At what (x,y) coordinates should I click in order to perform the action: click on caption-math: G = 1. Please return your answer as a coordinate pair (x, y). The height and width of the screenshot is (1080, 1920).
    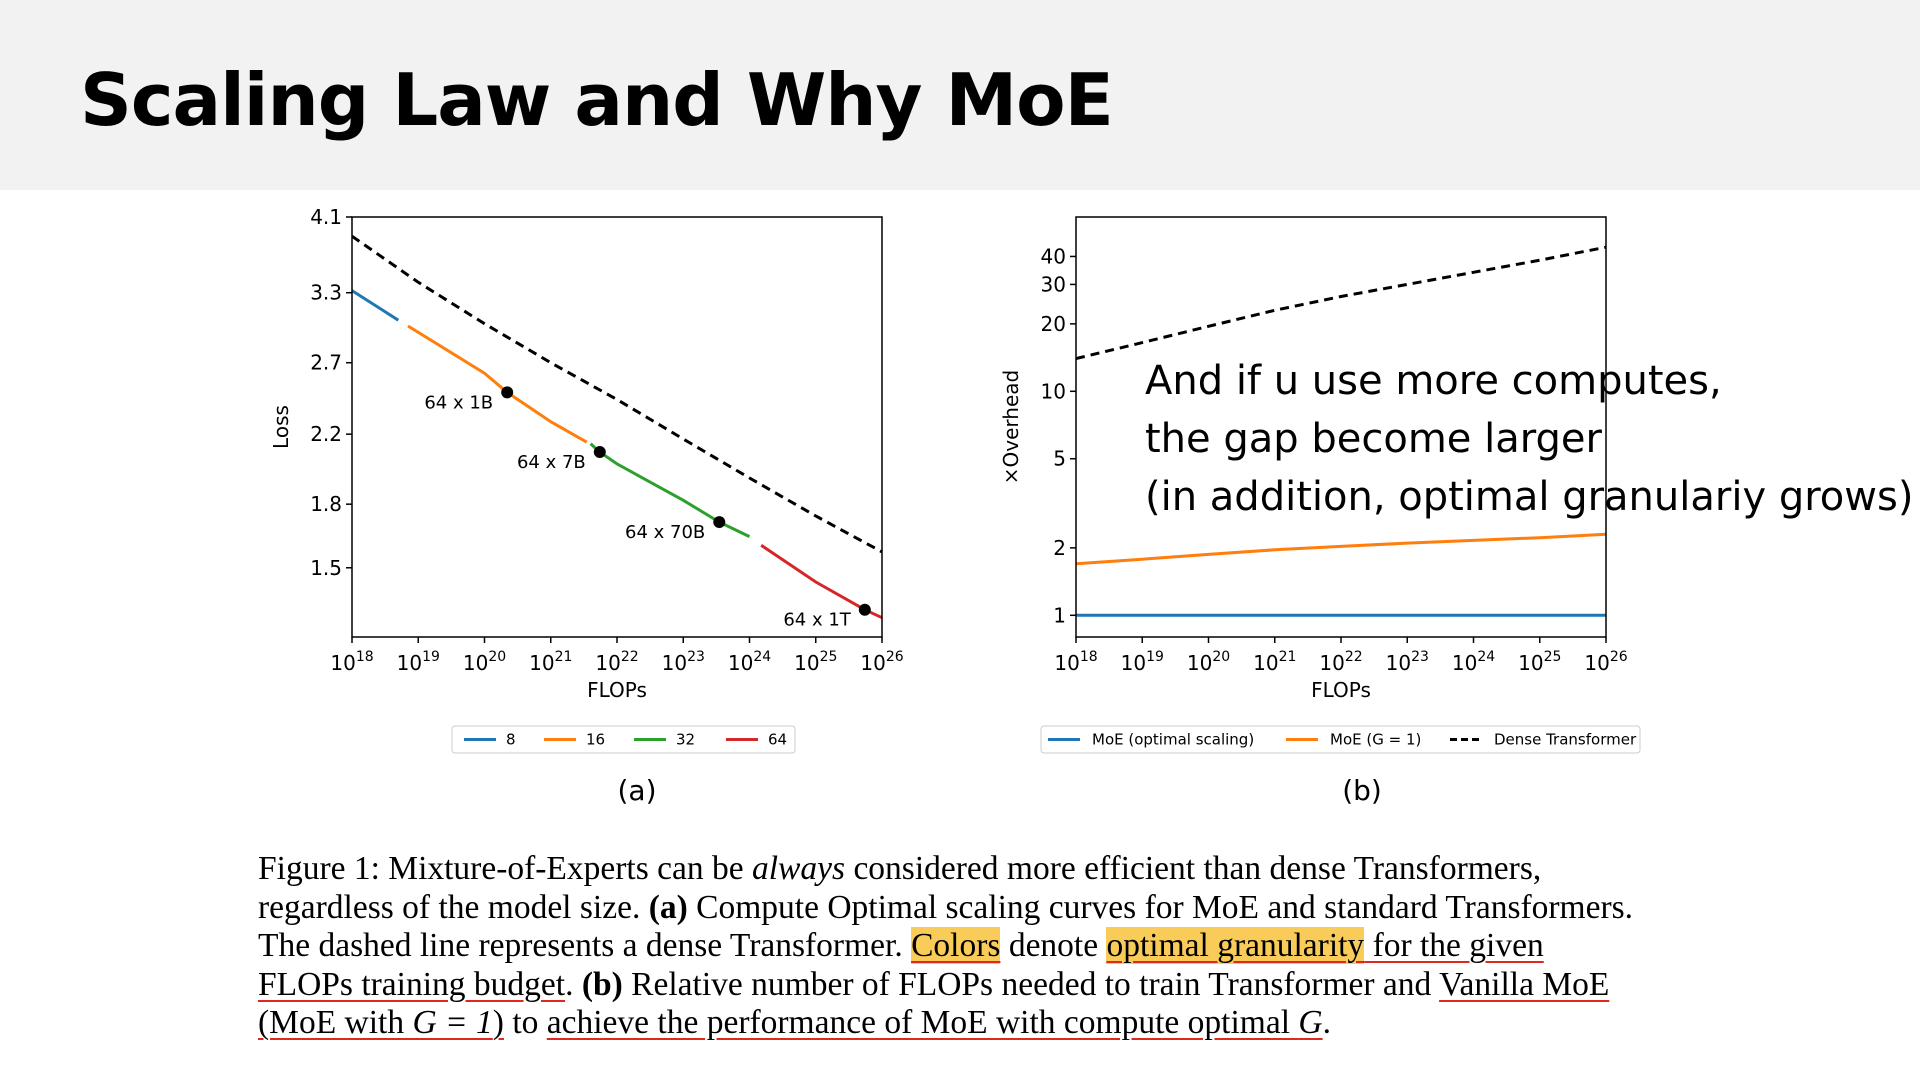
    Looking at the image, I should click on (452, 1022).